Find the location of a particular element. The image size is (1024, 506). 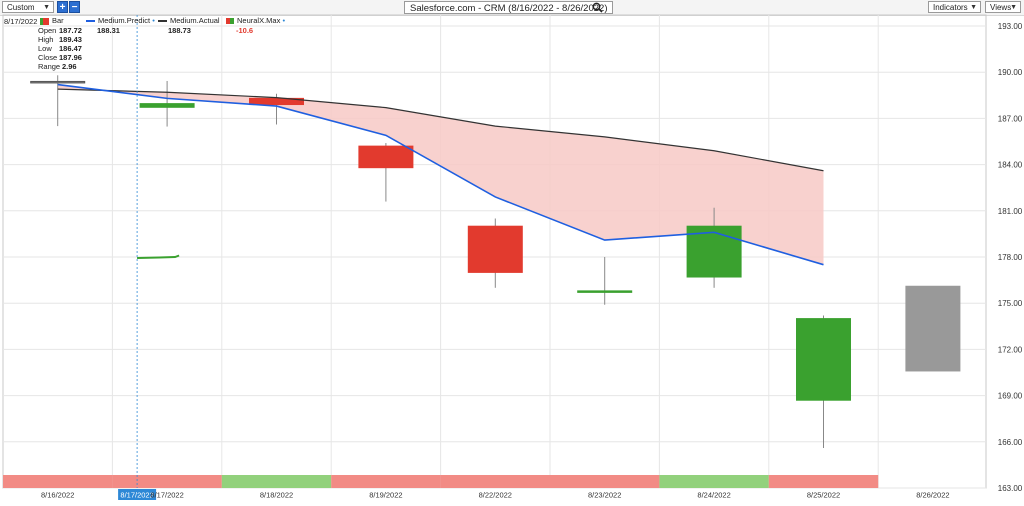

y-tick-label: 178.00 is located at coordinates (1010, 257).